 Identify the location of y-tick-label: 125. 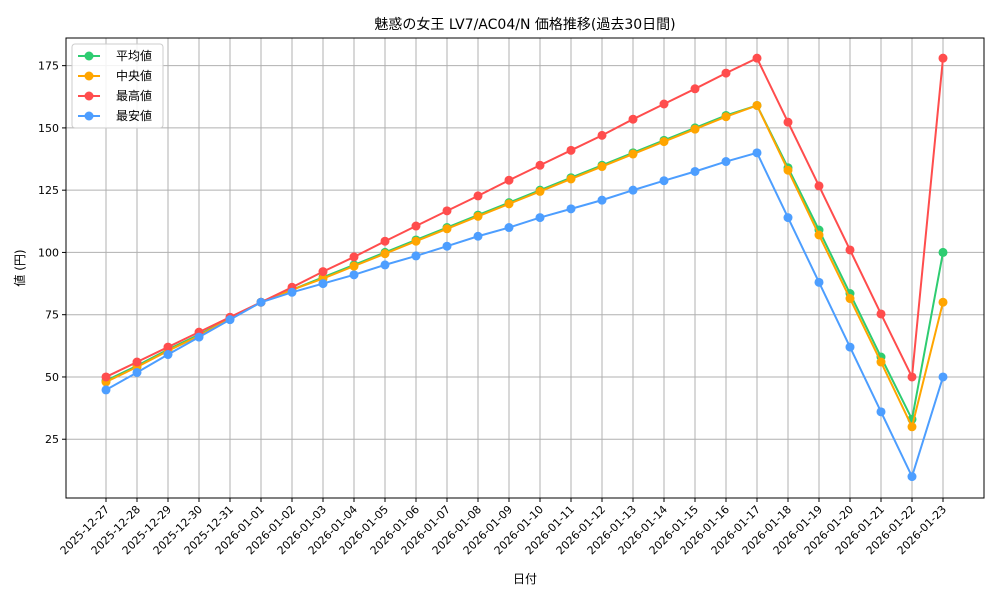
(48, 190).